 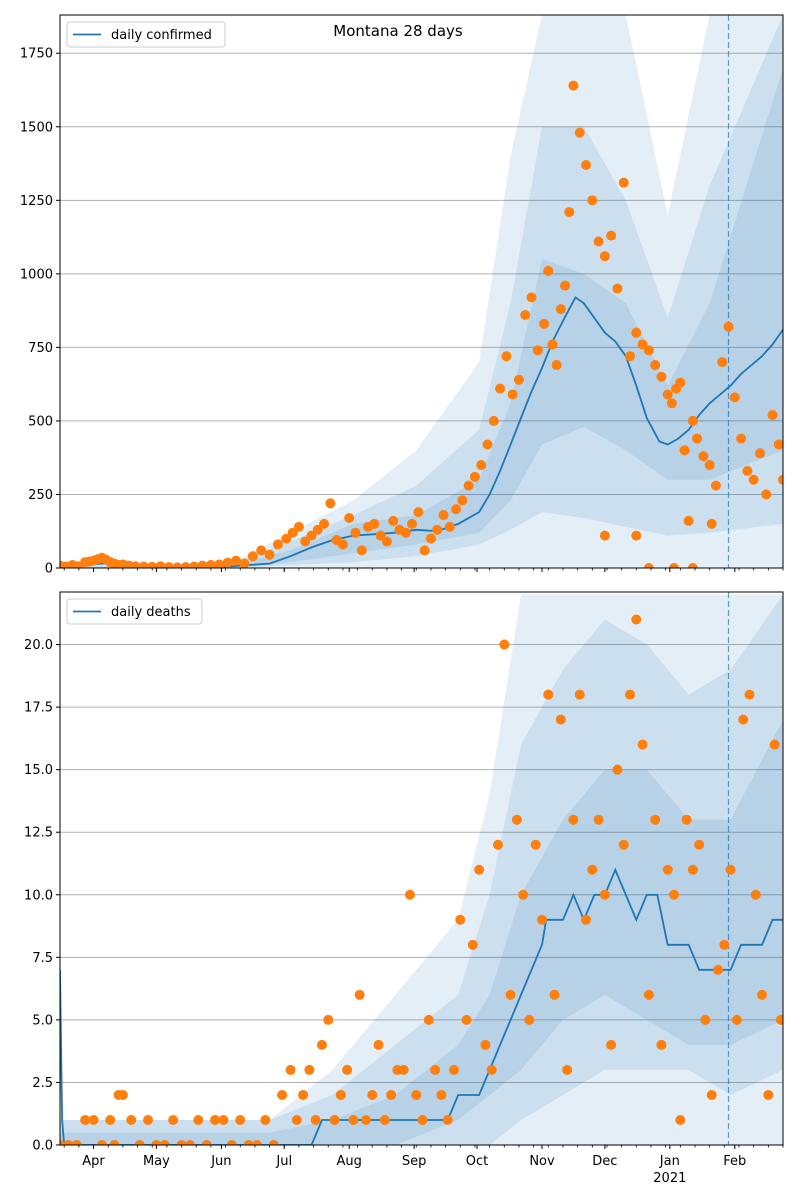 I want to click on legend-box, so click(x=146, y=34).